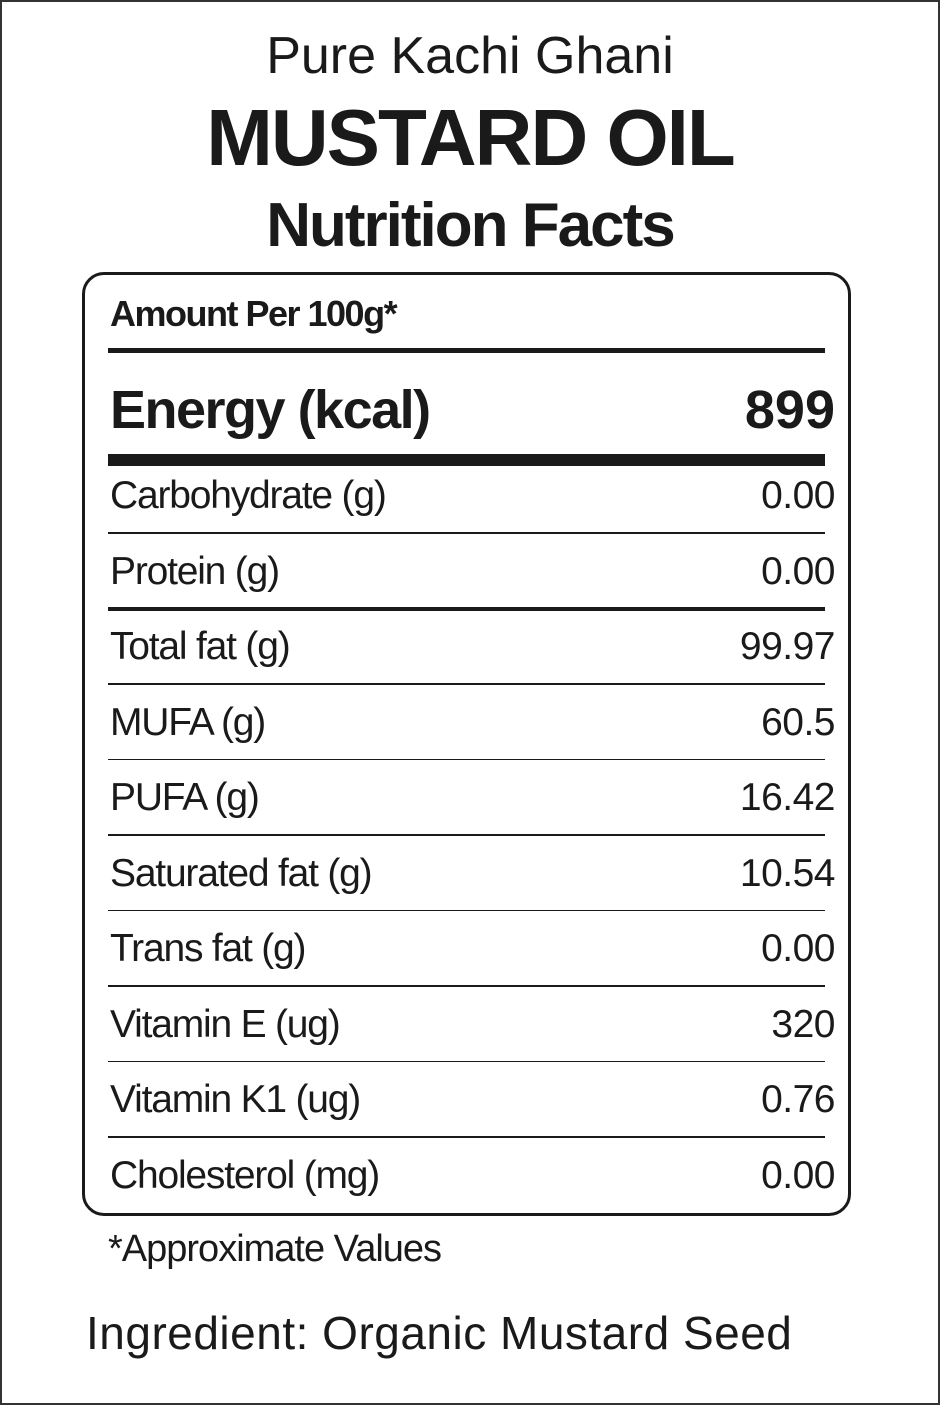 The image size is (940, 1405). Describe the element at coordinates (188, 722) in the screenshot. I see `row-label: MUFA (g)` at that location.